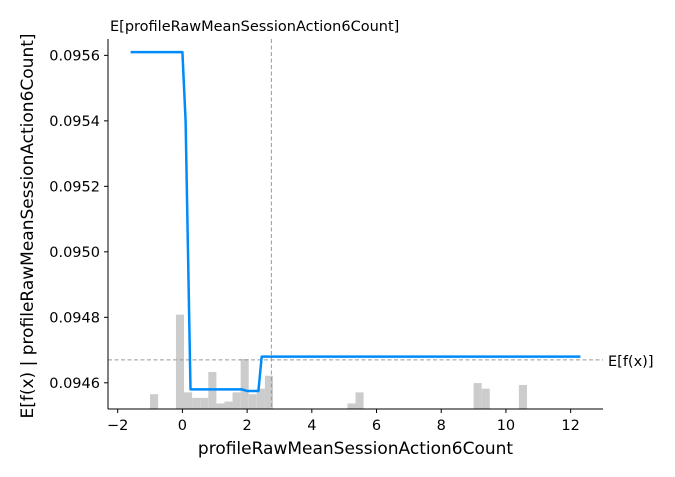 The width and height of the screenshot is (675, 477). Describe the element at coordinates (441, 426) in the screenshot. I see `x-tick-label: 8` at that location.